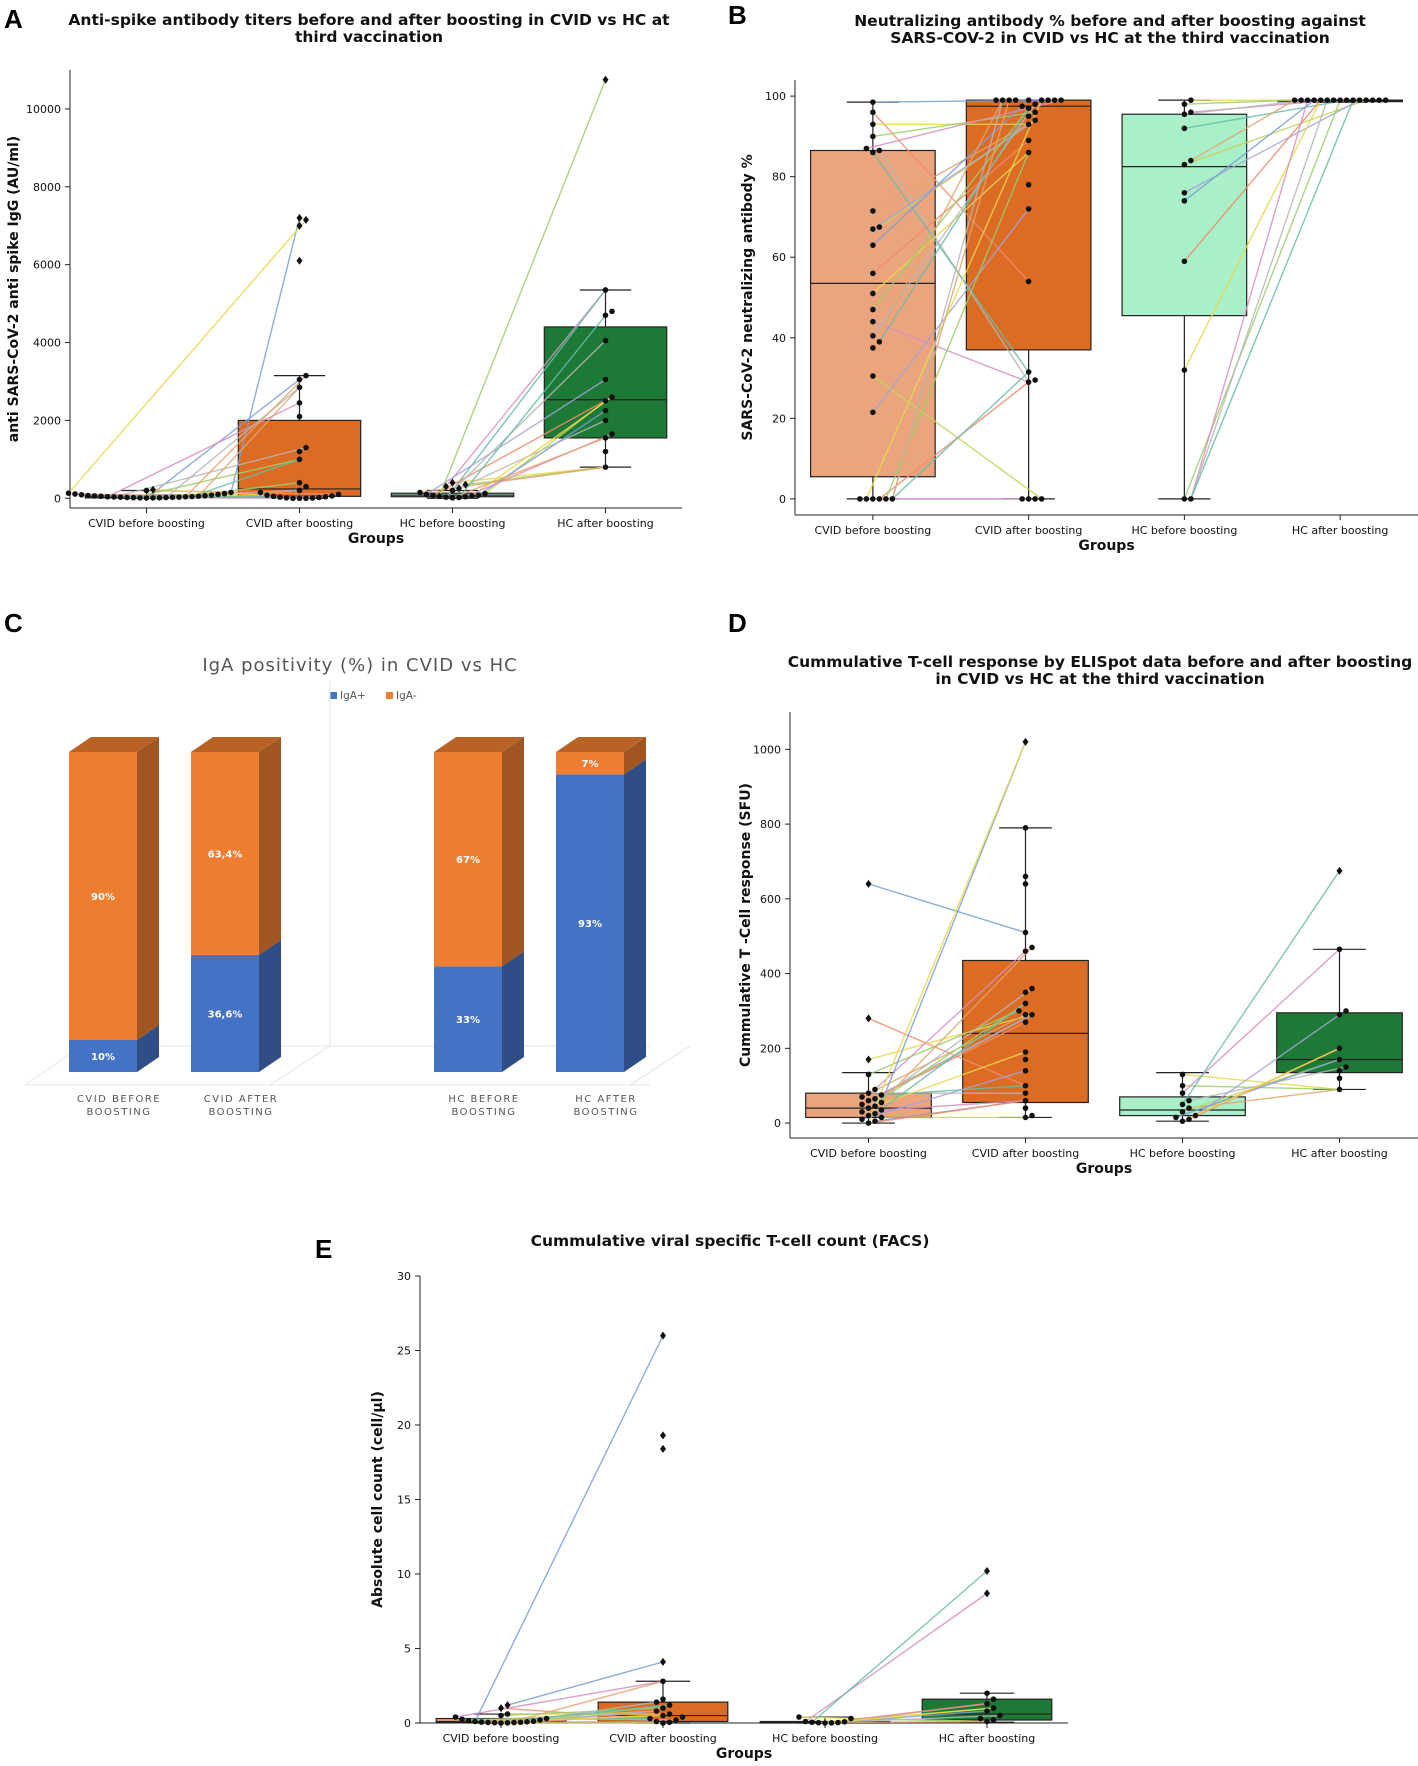 The width and height of the screenshot is (1418, 1766). I want to click on legend-label: IgA-, so click(406, 696).